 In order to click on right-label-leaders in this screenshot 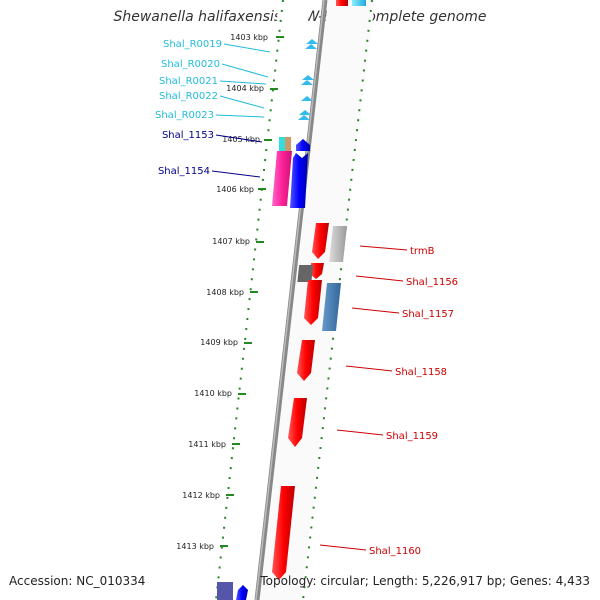, I will do `click(363, 398)`.